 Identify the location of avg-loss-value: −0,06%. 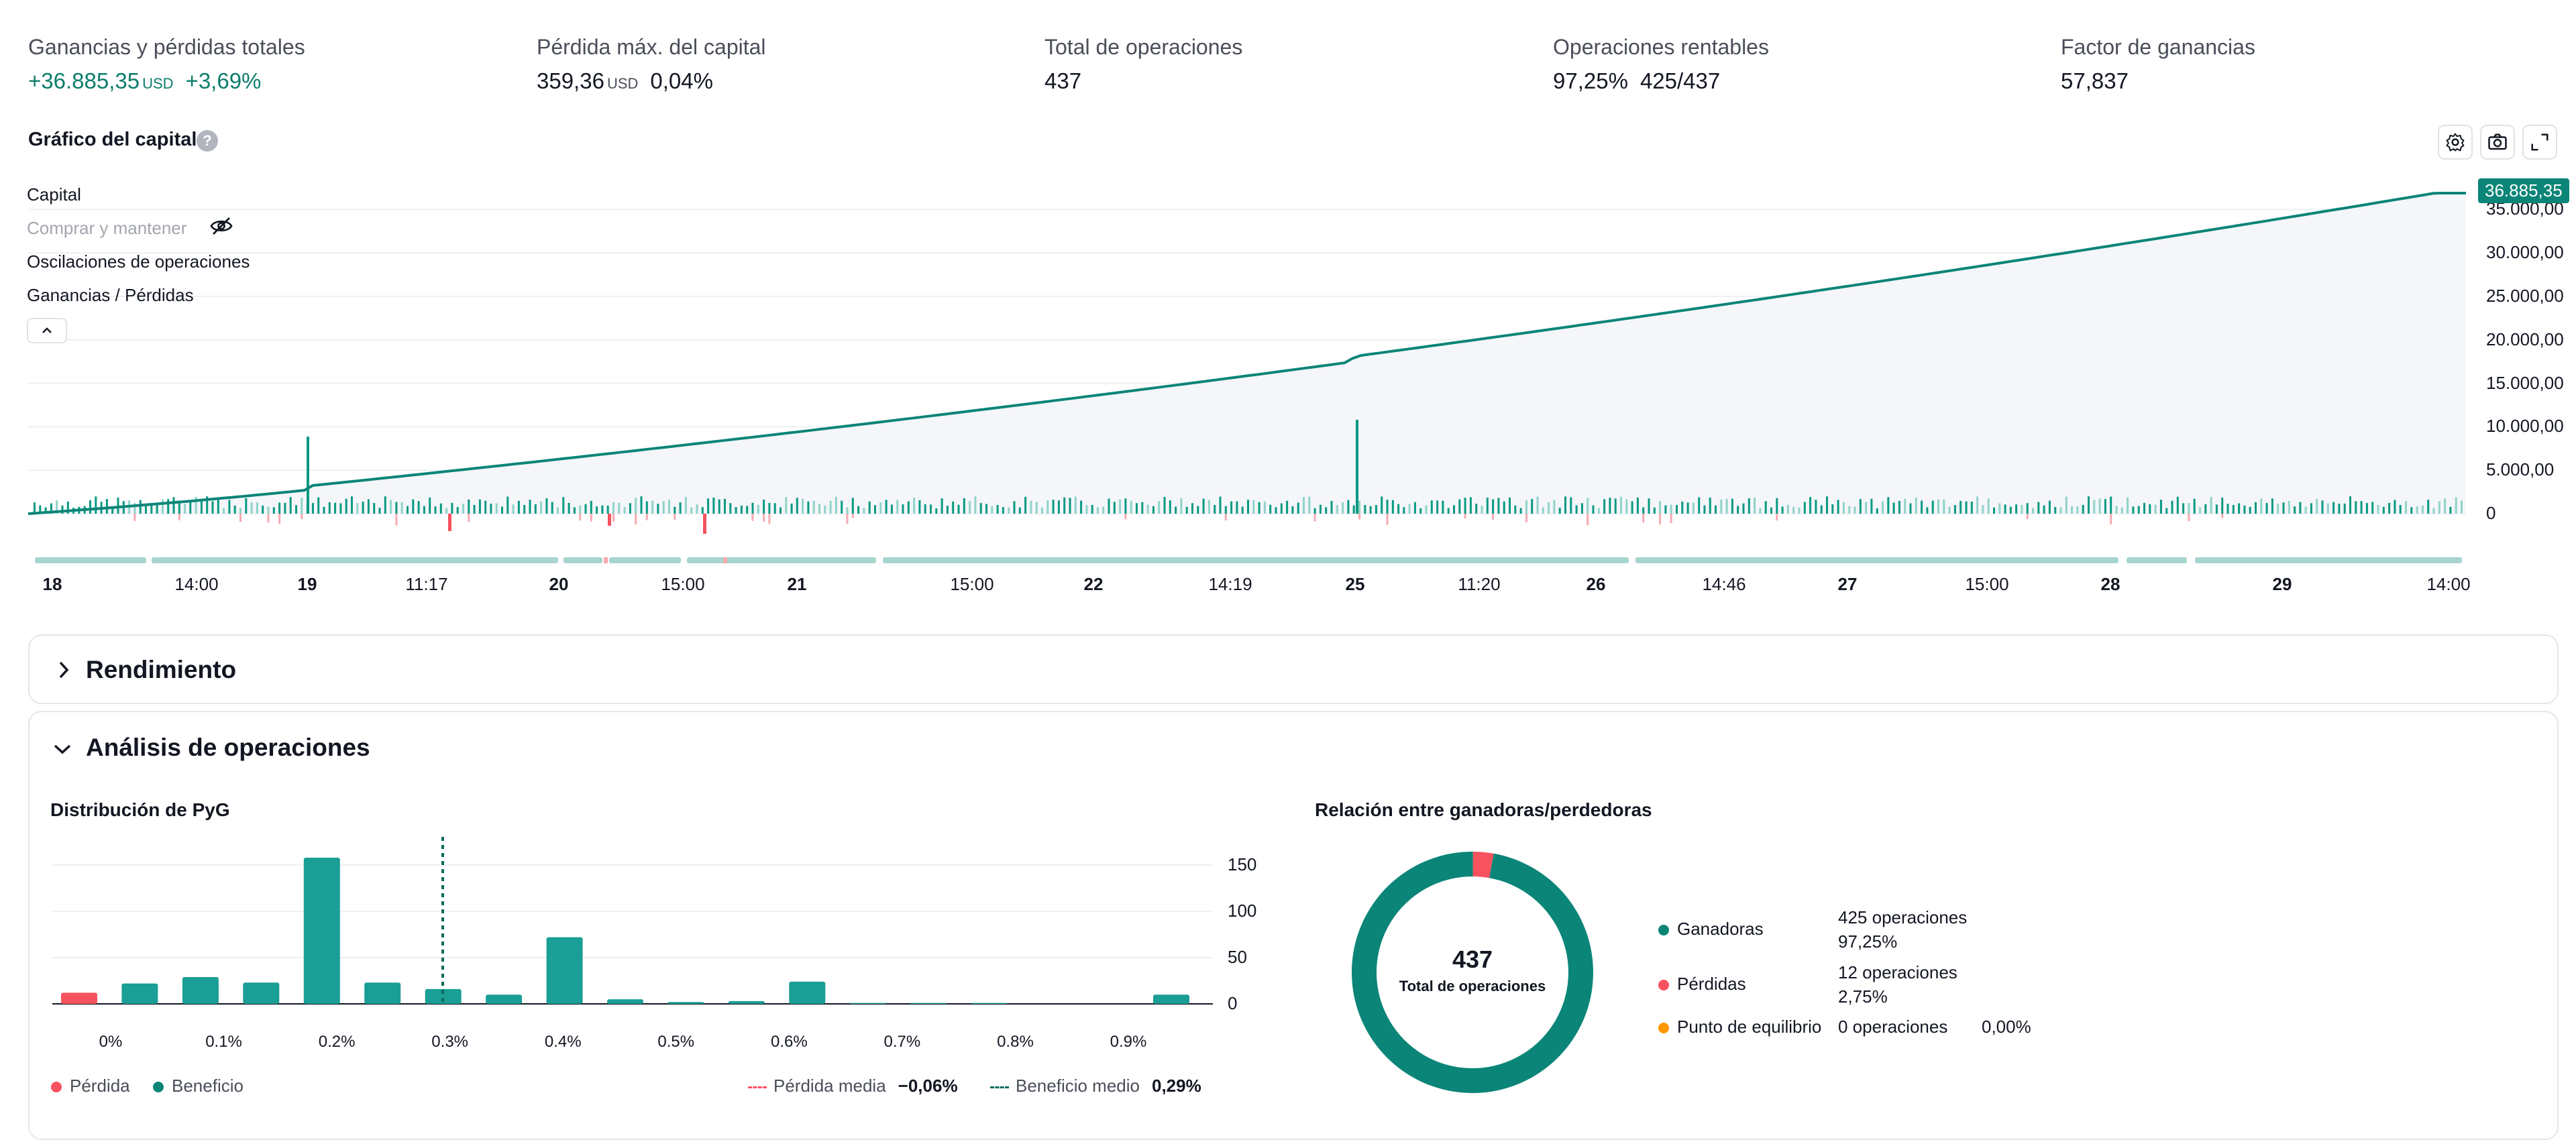
(928, 1086).